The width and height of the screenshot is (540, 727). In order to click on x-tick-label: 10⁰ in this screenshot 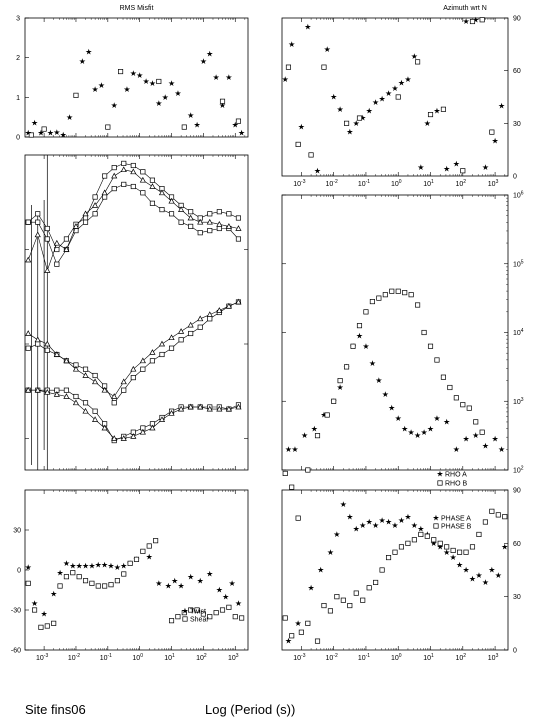, I will do `click(137, 657)`.